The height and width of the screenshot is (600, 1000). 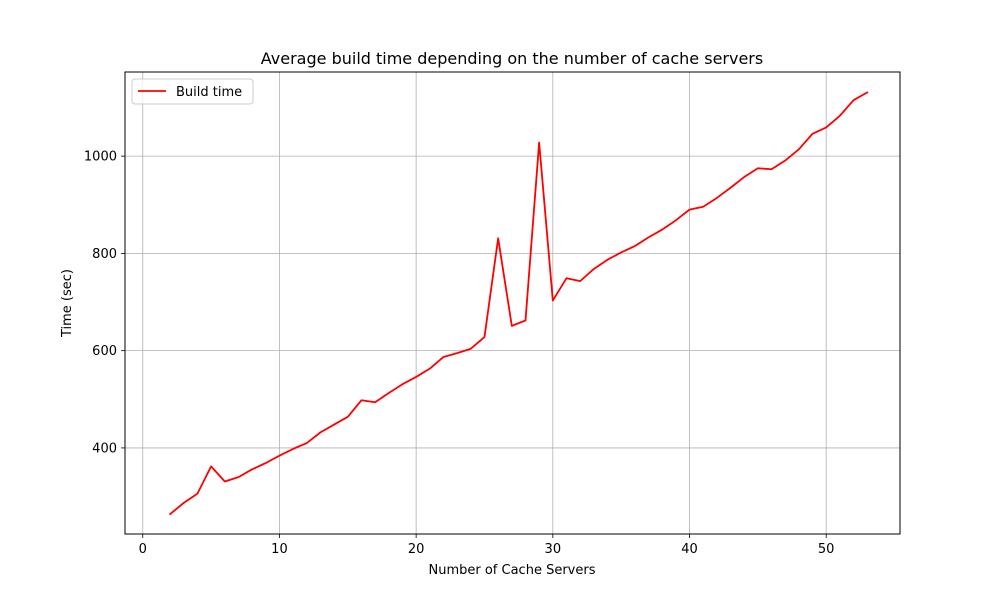 What do you see at coordinates (826, 549) in the screenshot?
I see `x-tick-label: 50` at bounding box center [826, 549].